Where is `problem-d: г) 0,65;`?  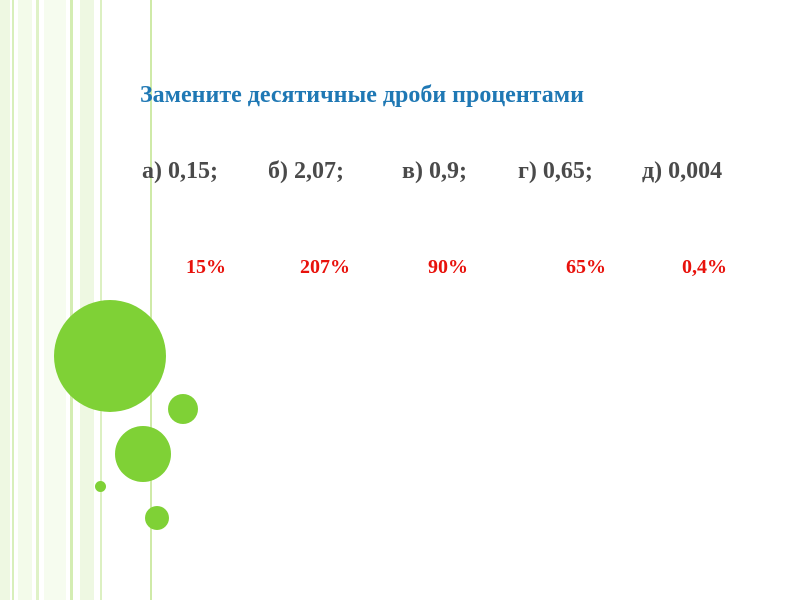
problem-d: г) 0,65; is located at coordinates (555, 171).